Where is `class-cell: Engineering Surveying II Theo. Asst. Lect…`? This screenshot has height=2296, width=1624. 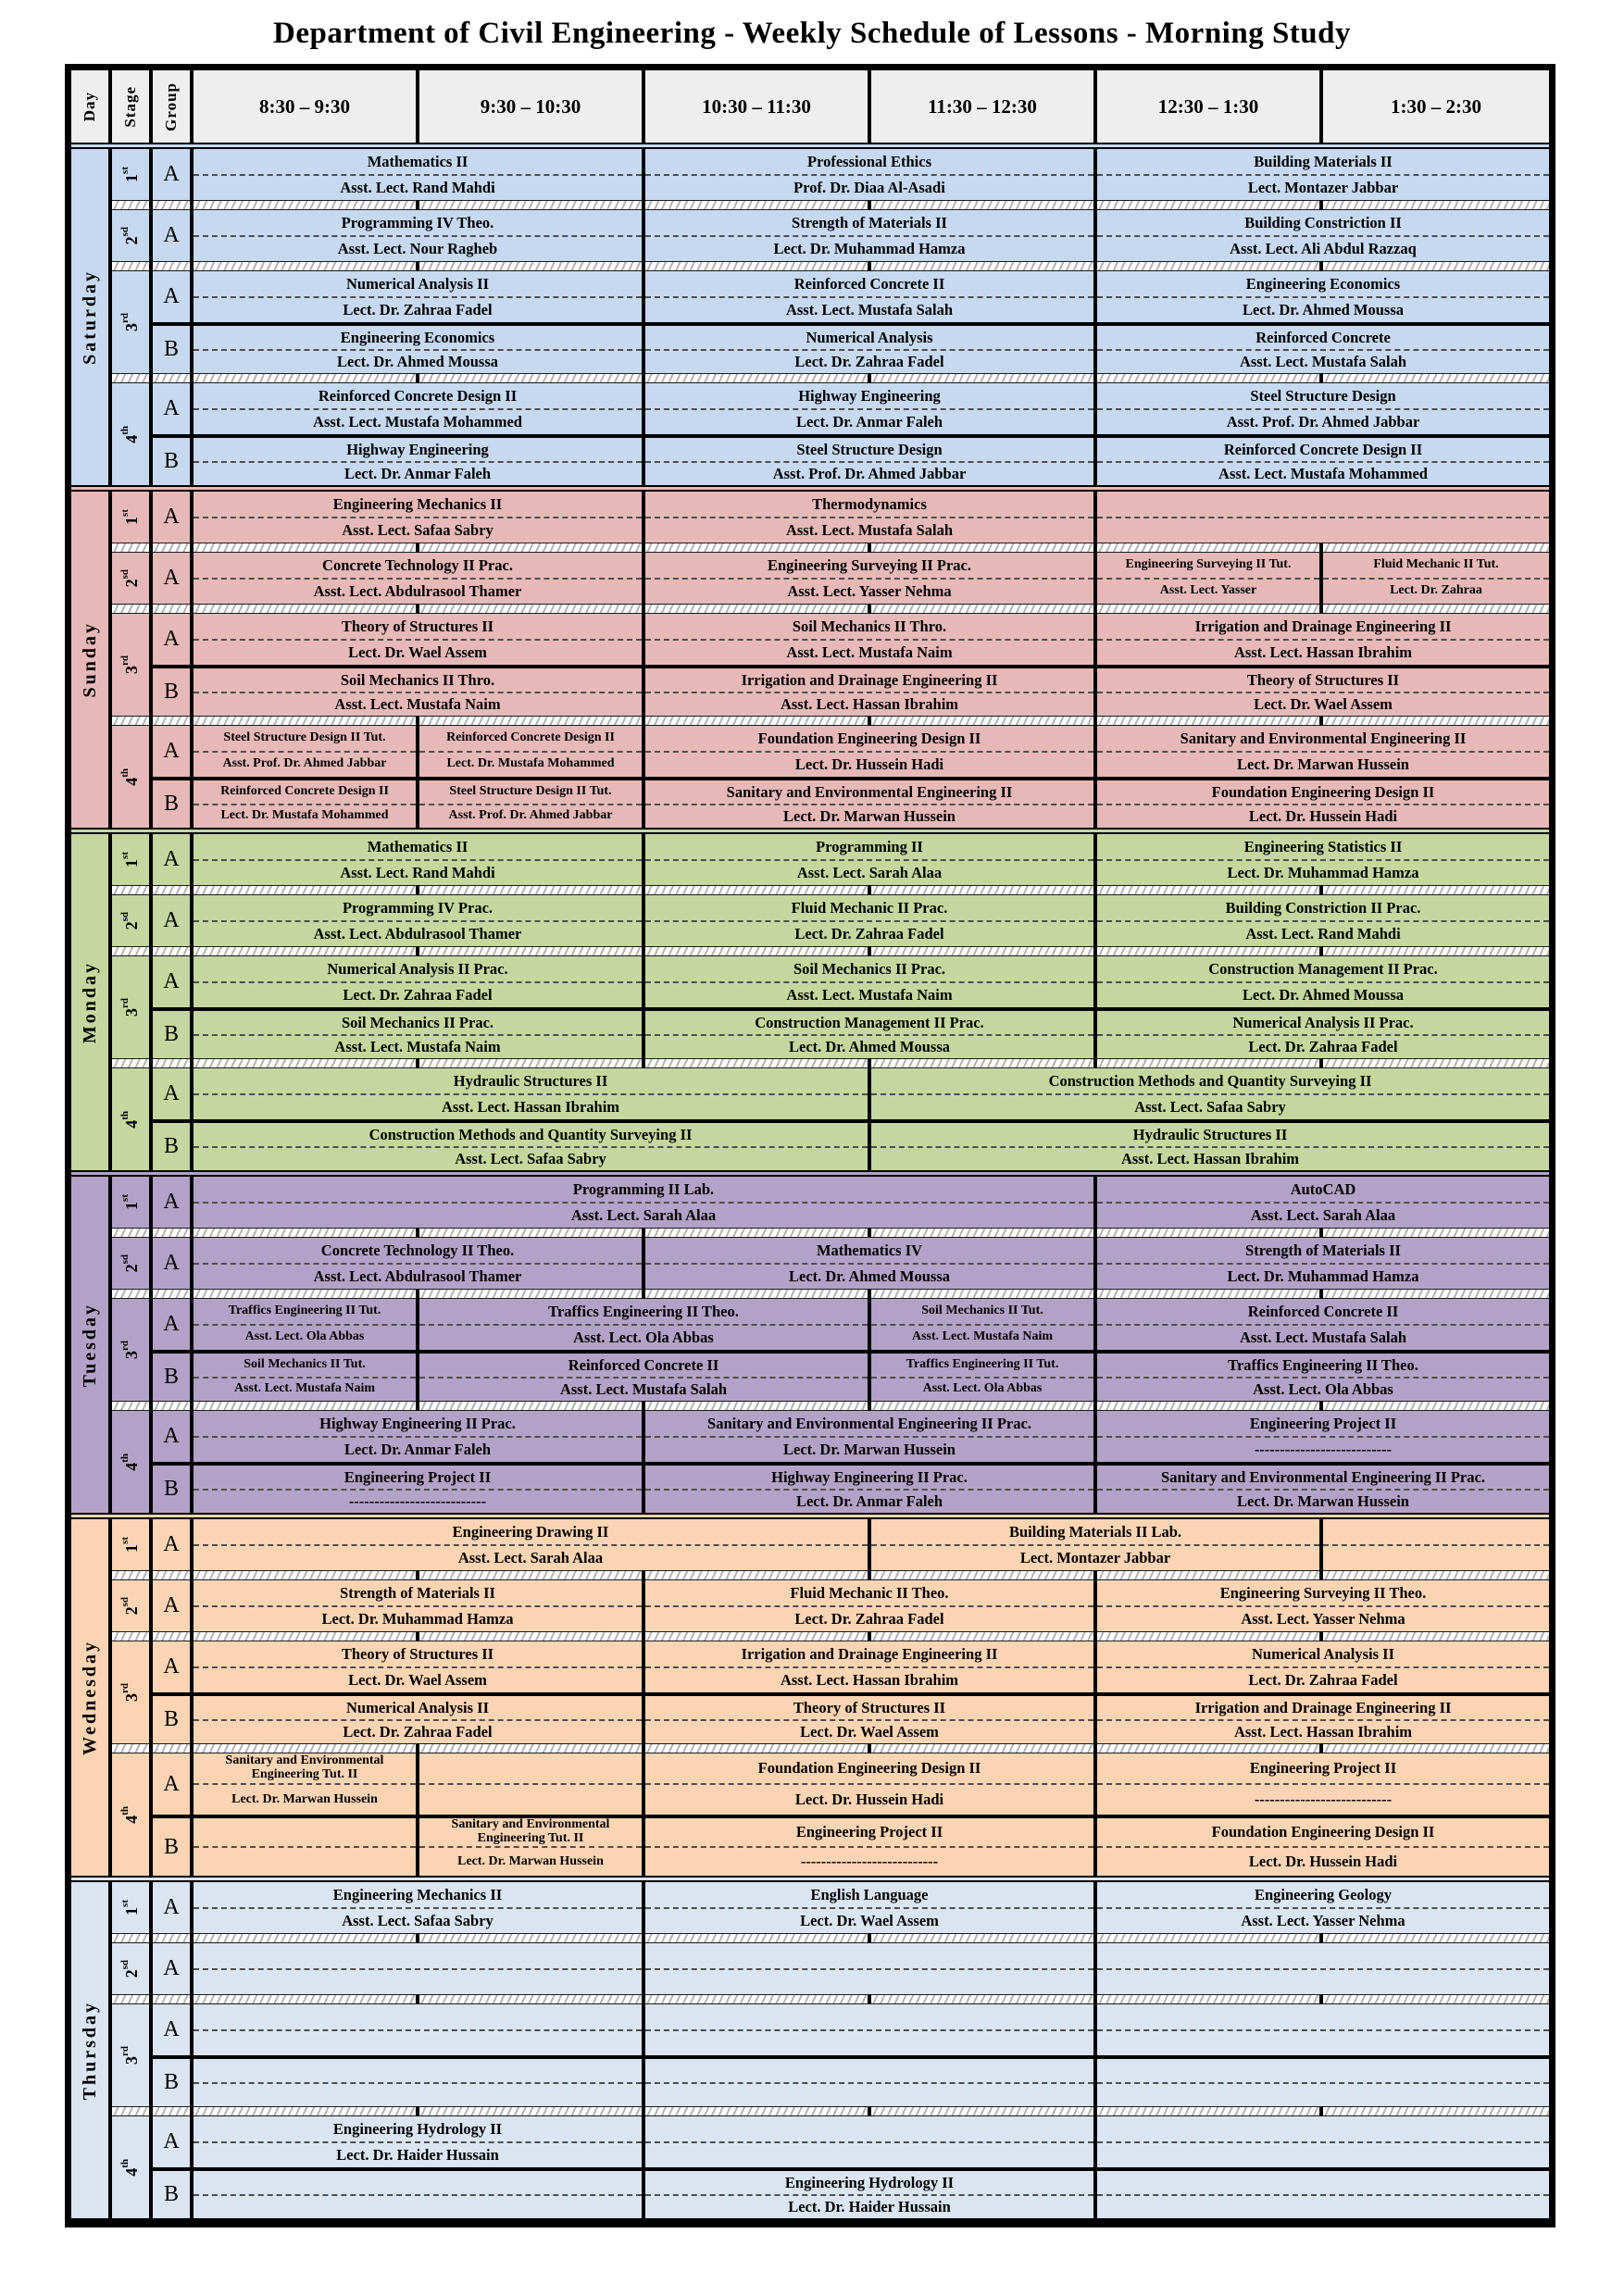 class-cell: Engineering Surveying II Theo. Asst. Lect… is located at coordinates (1323, 1605).